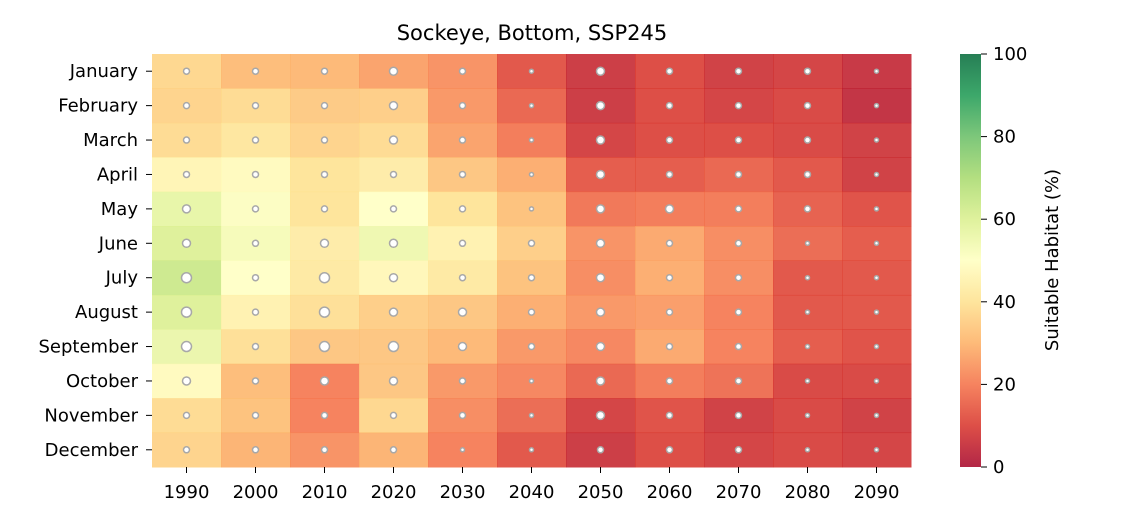 This screenshot has height=525, width=1125. I want to click on x-tick-label: 2080, so click(808, 492).